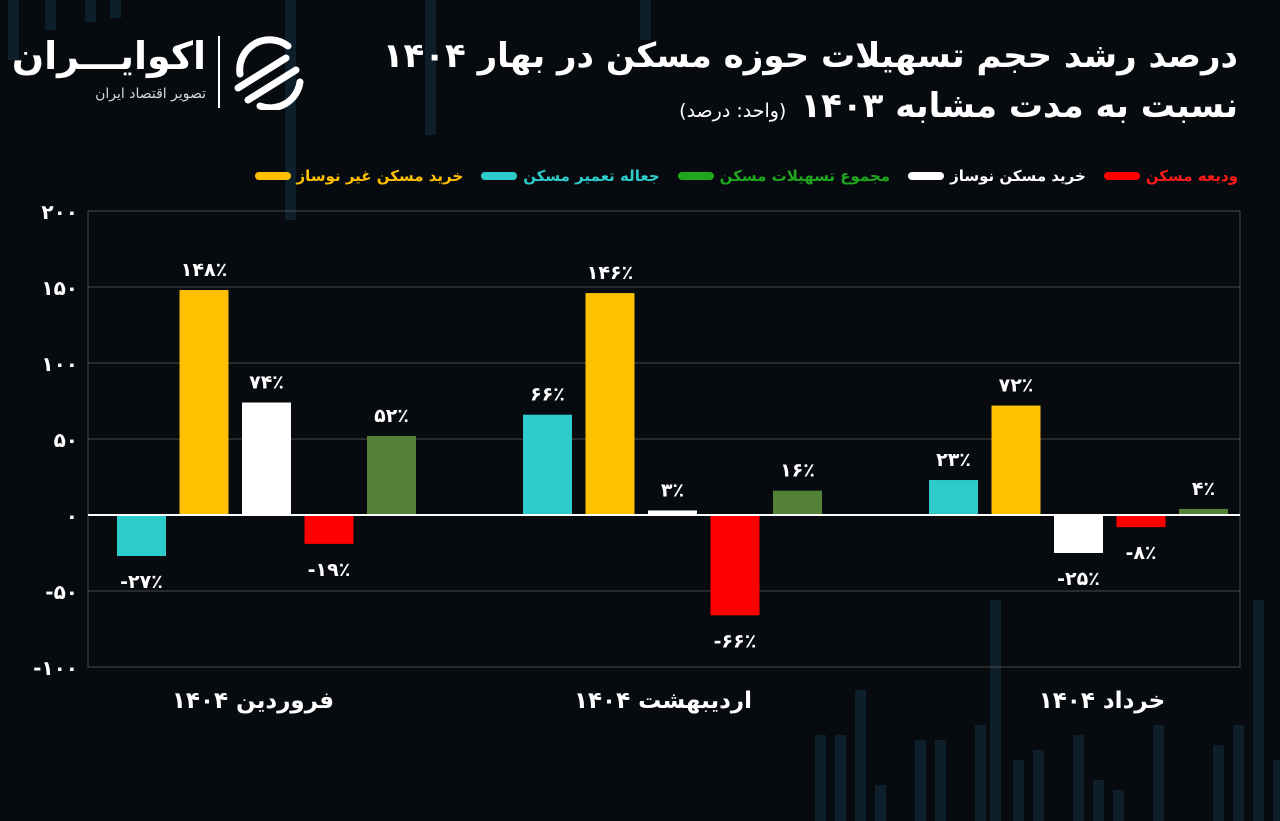 The height and width of the screenshot is (821, 1280). Describe the element at coordinates (329, 570) in the screenshot. I see `data-label: -۱۹٪` at that location.